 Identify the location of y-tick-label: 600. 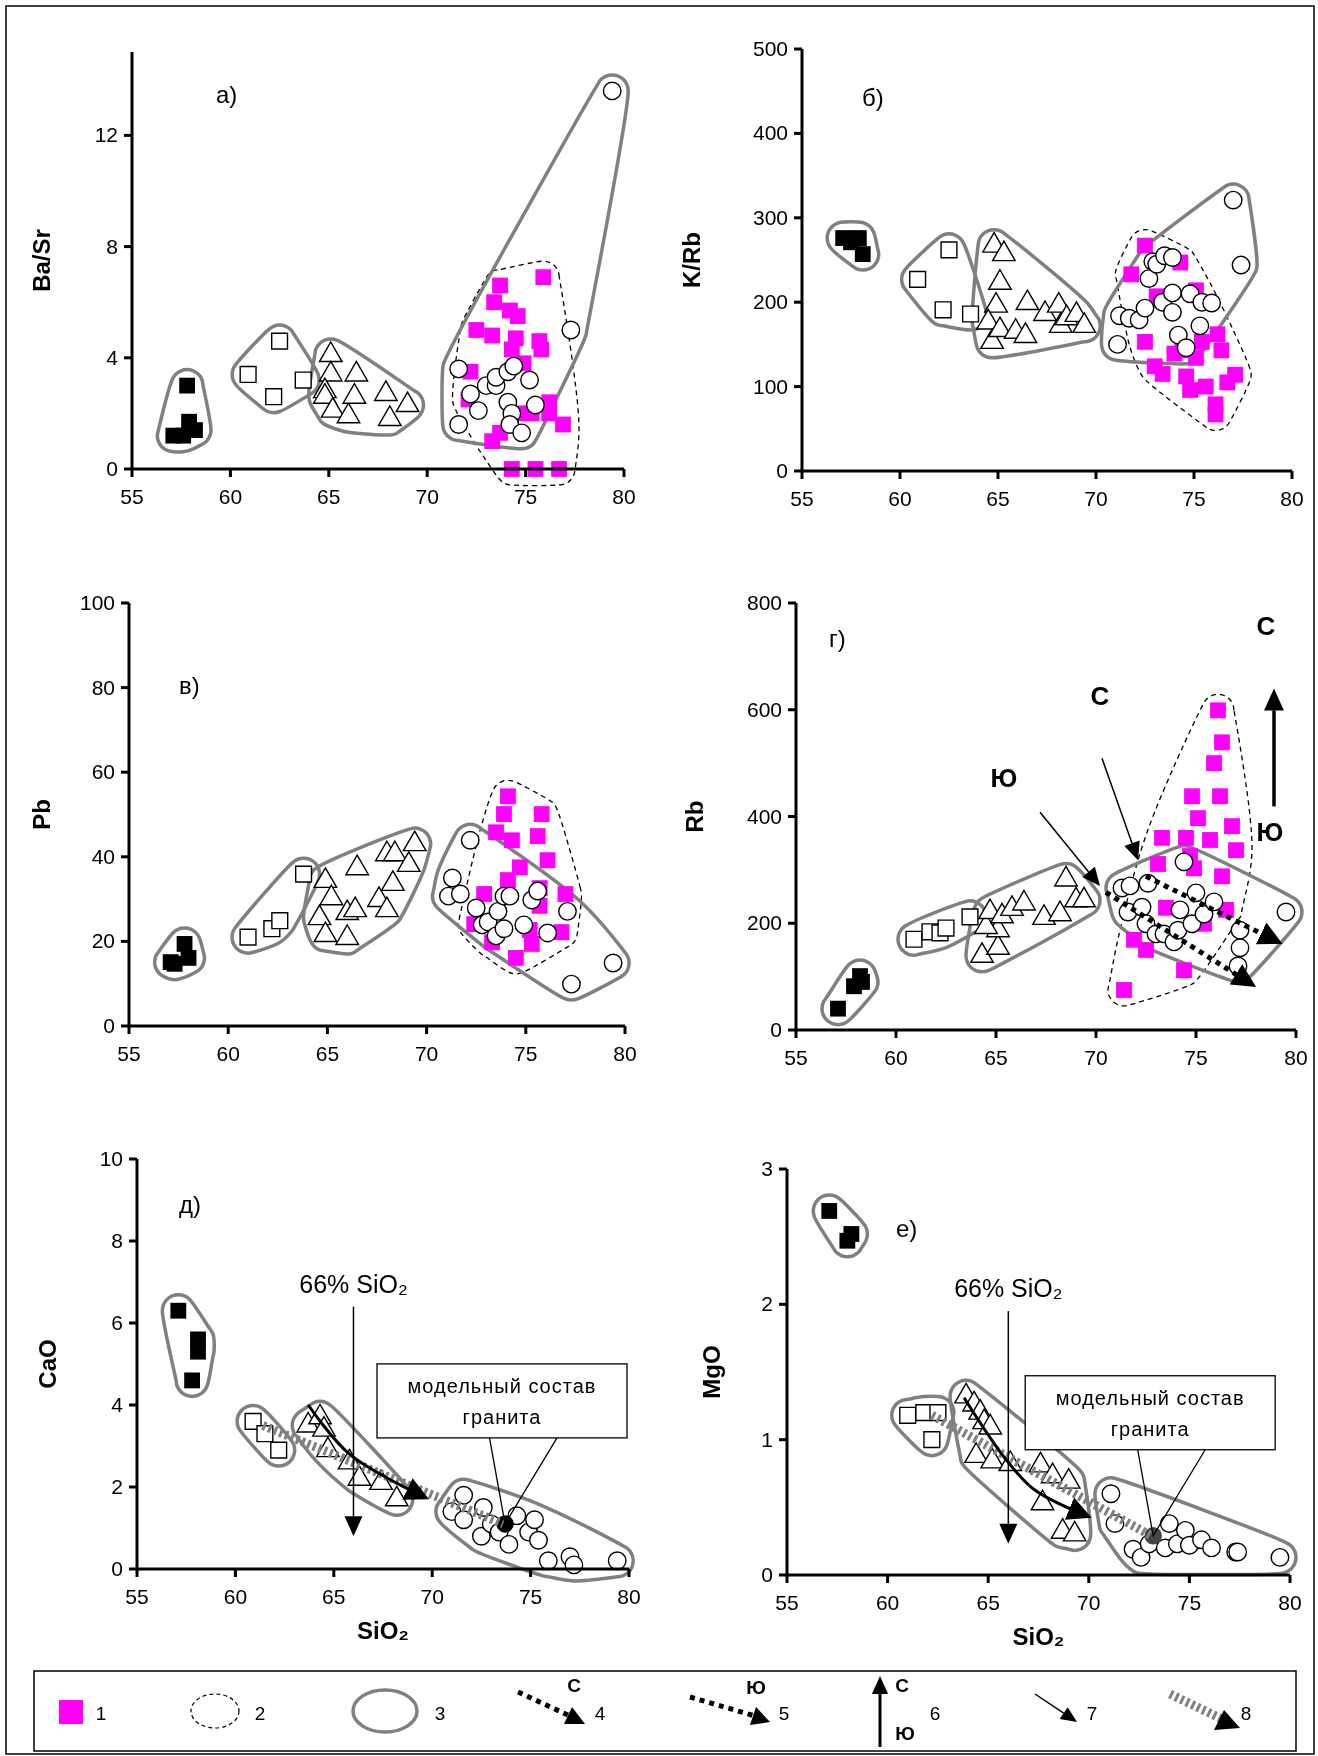
(764, 709).